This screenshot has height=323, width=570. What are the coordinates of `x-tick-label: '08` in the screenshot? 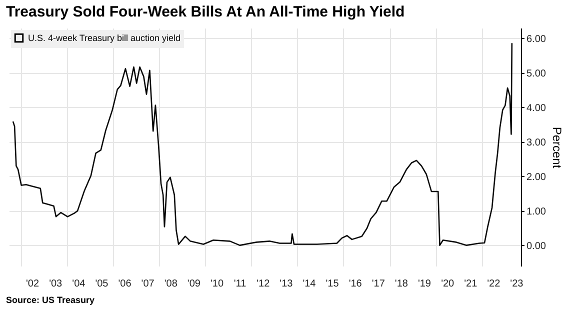 It's located at (171, 284).